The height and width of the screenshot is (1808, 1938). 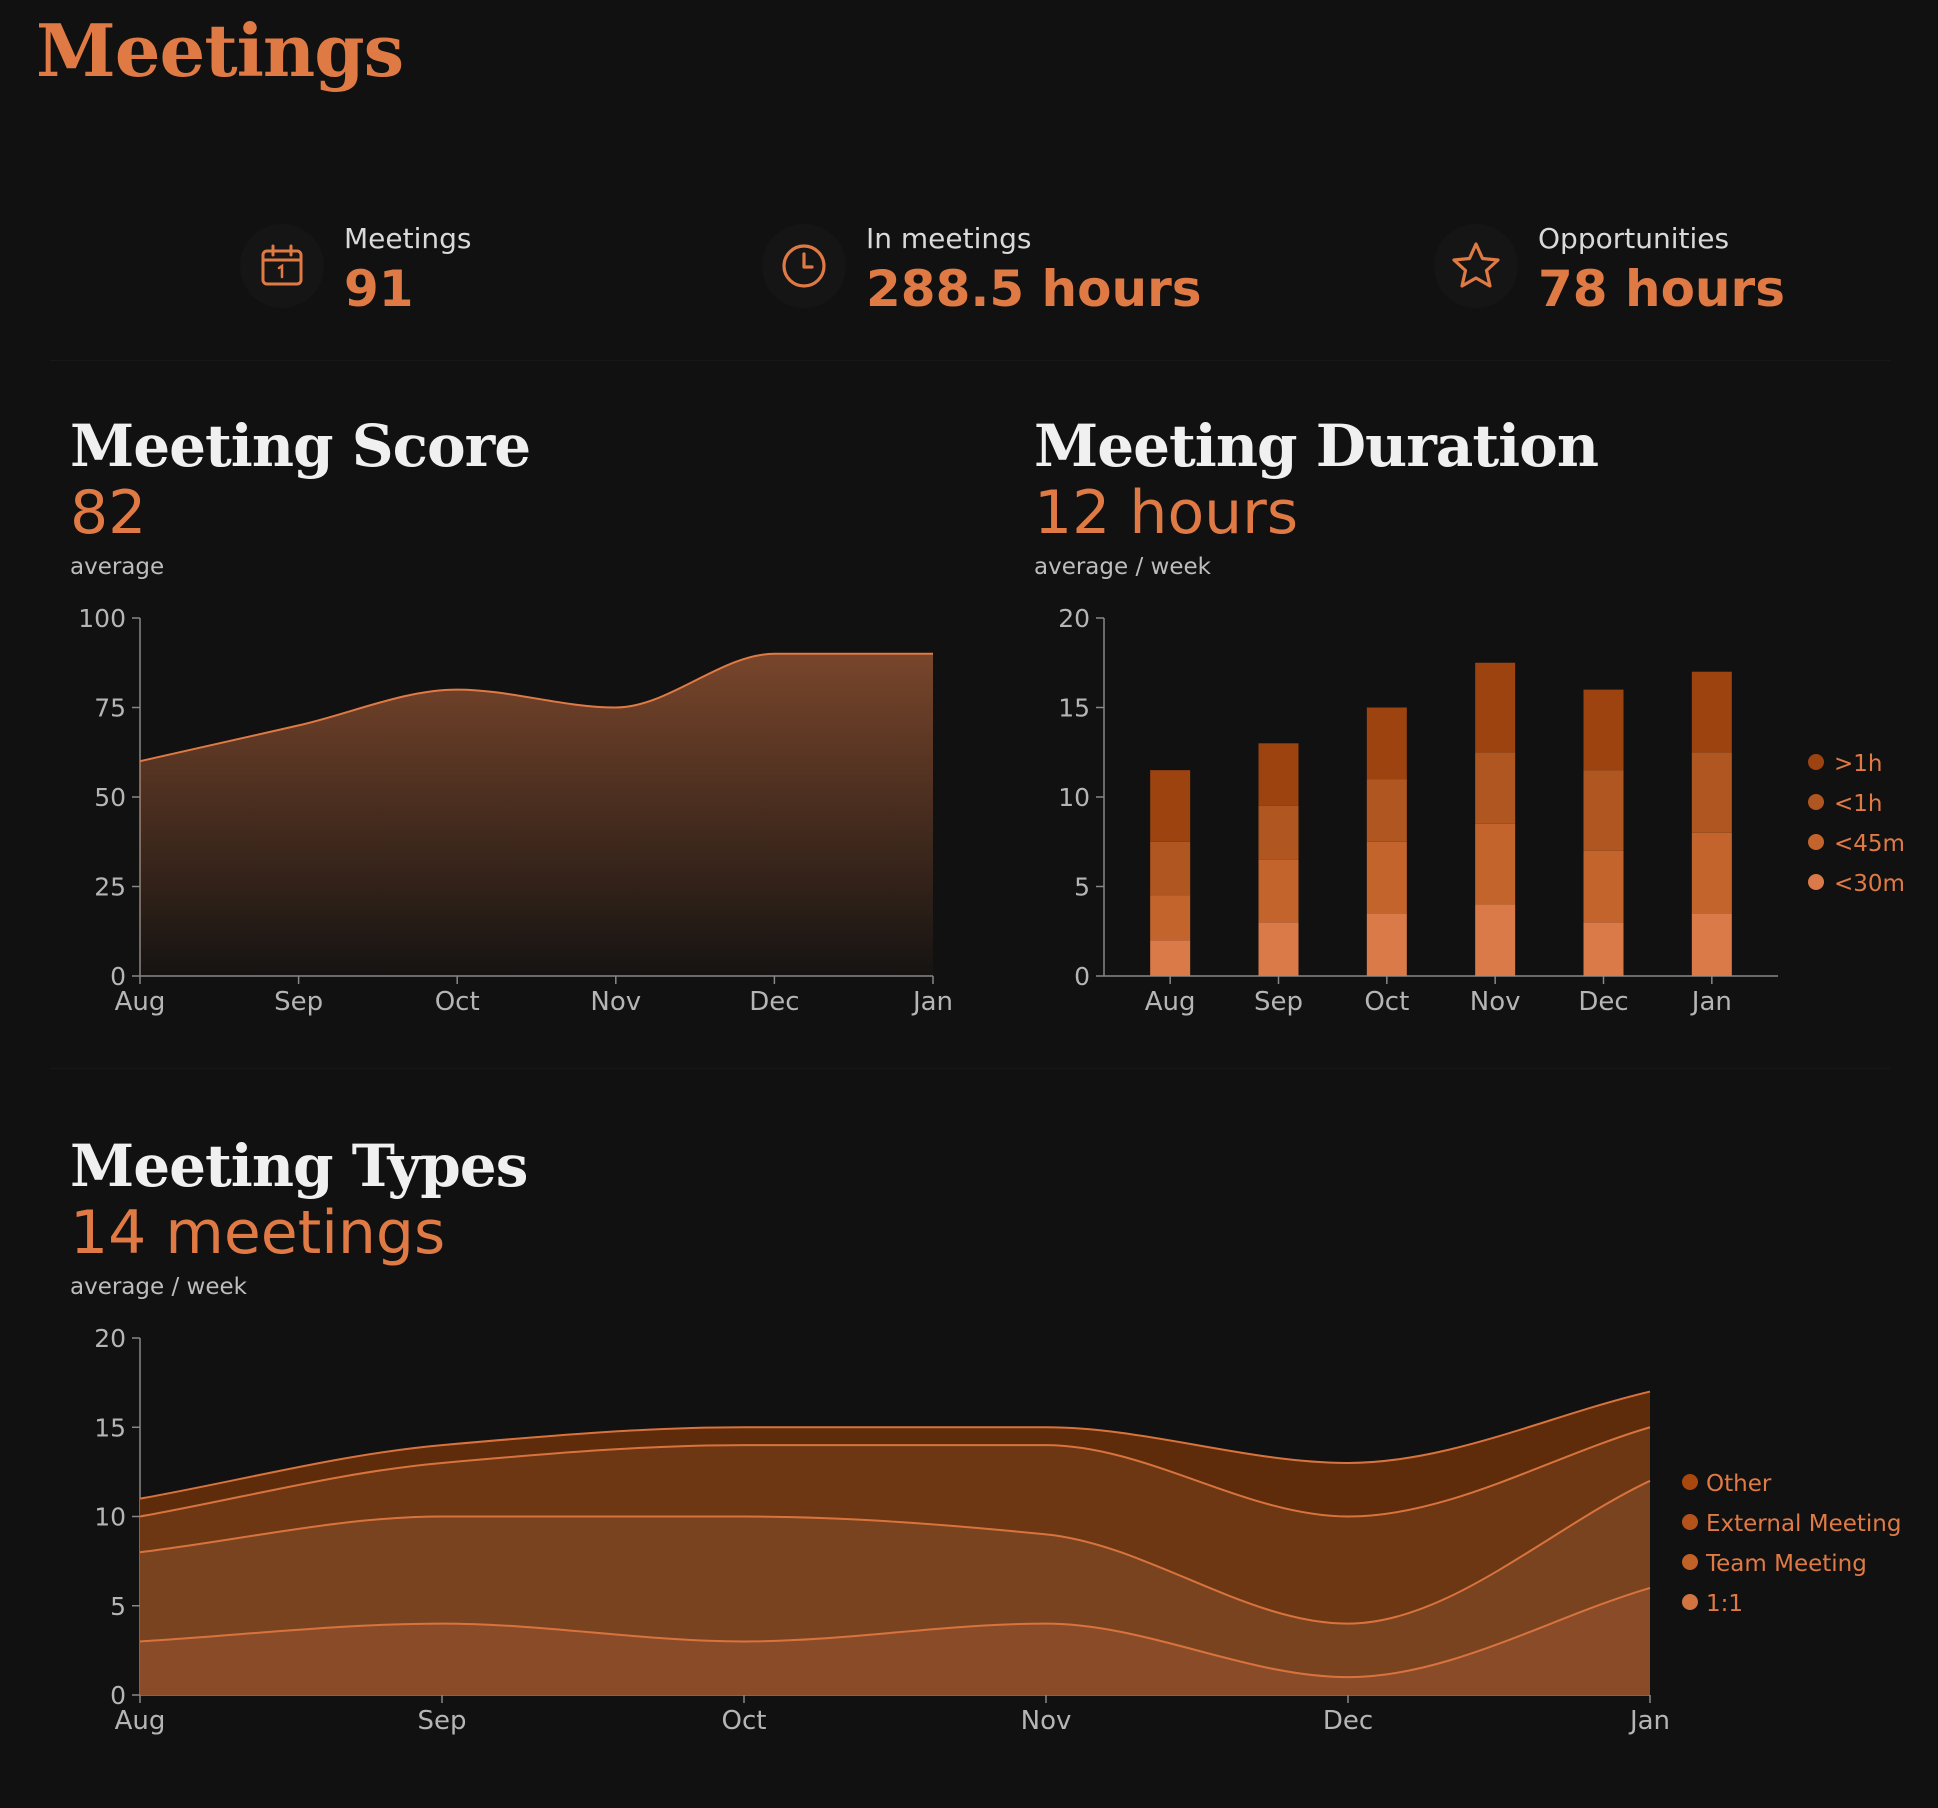 I want to click on types-y-tick-label: 5, so click(x=118, y=1606).